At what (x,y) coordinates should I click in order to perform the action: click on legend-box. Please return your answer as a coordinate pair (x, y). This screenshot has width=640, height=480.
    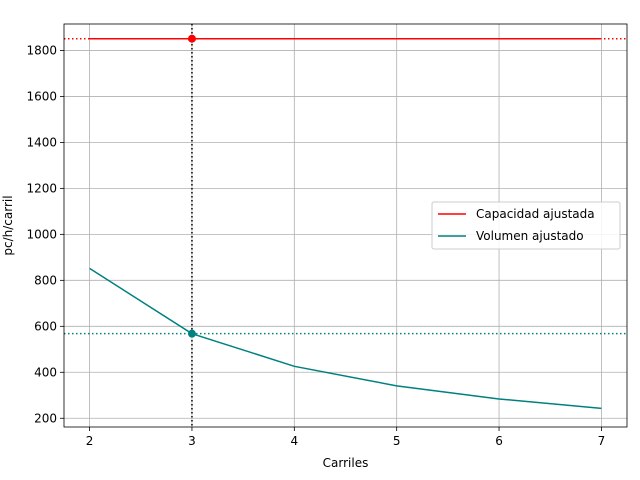
    Looking at the image, I should click on (526, 225).